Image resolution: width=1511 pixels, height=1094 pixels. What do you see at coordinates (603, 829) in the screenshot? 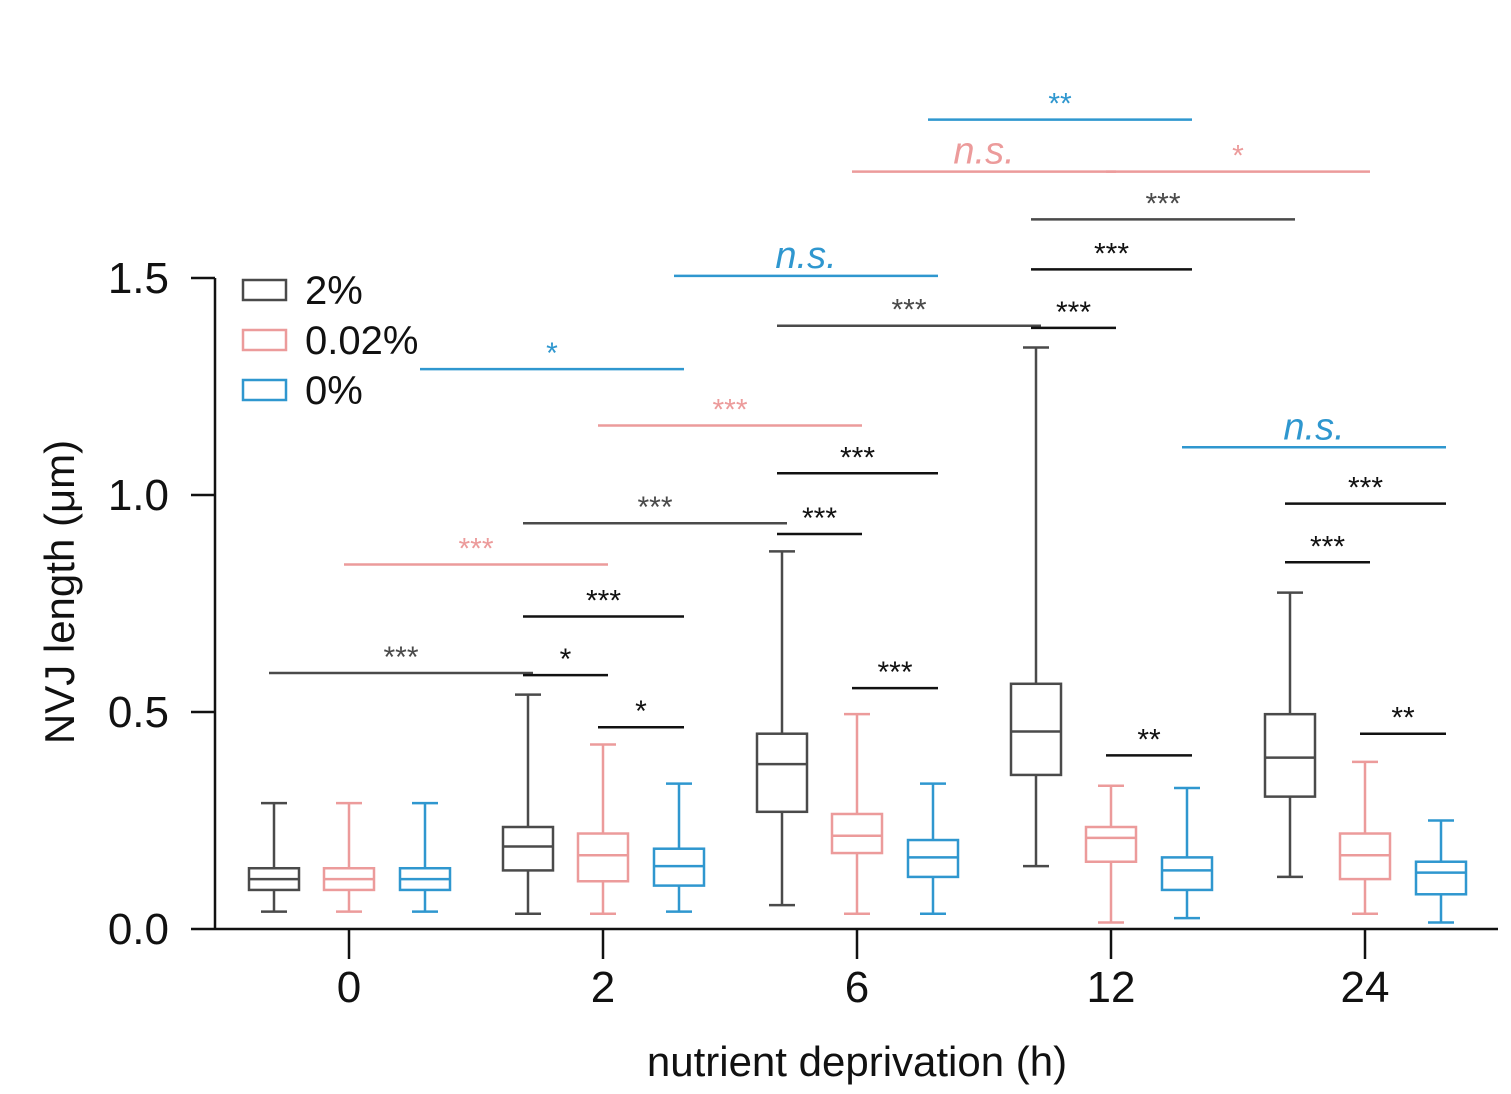
I see `box-0.02%-2h` at bounding box center [603, 829].